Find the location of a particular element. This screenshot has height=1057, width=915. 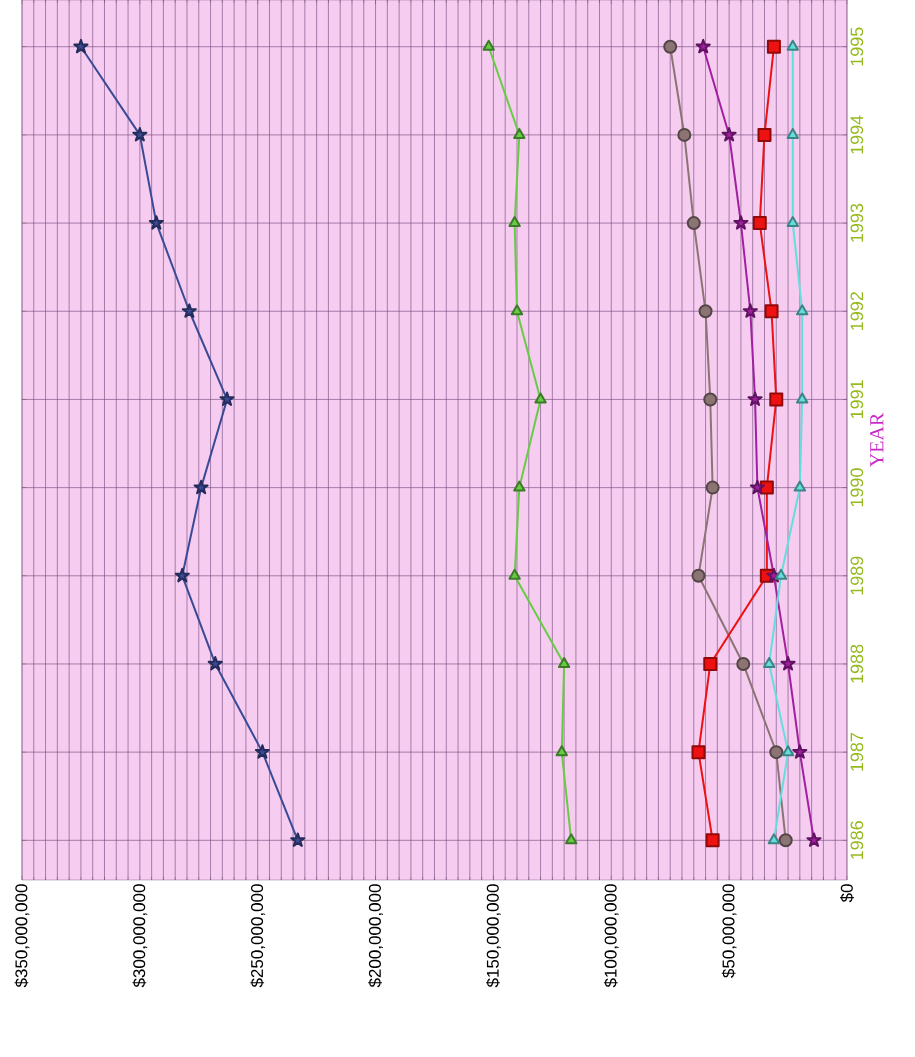

x-tick-label: $100,000,000 is located at coordinates (611, 936).